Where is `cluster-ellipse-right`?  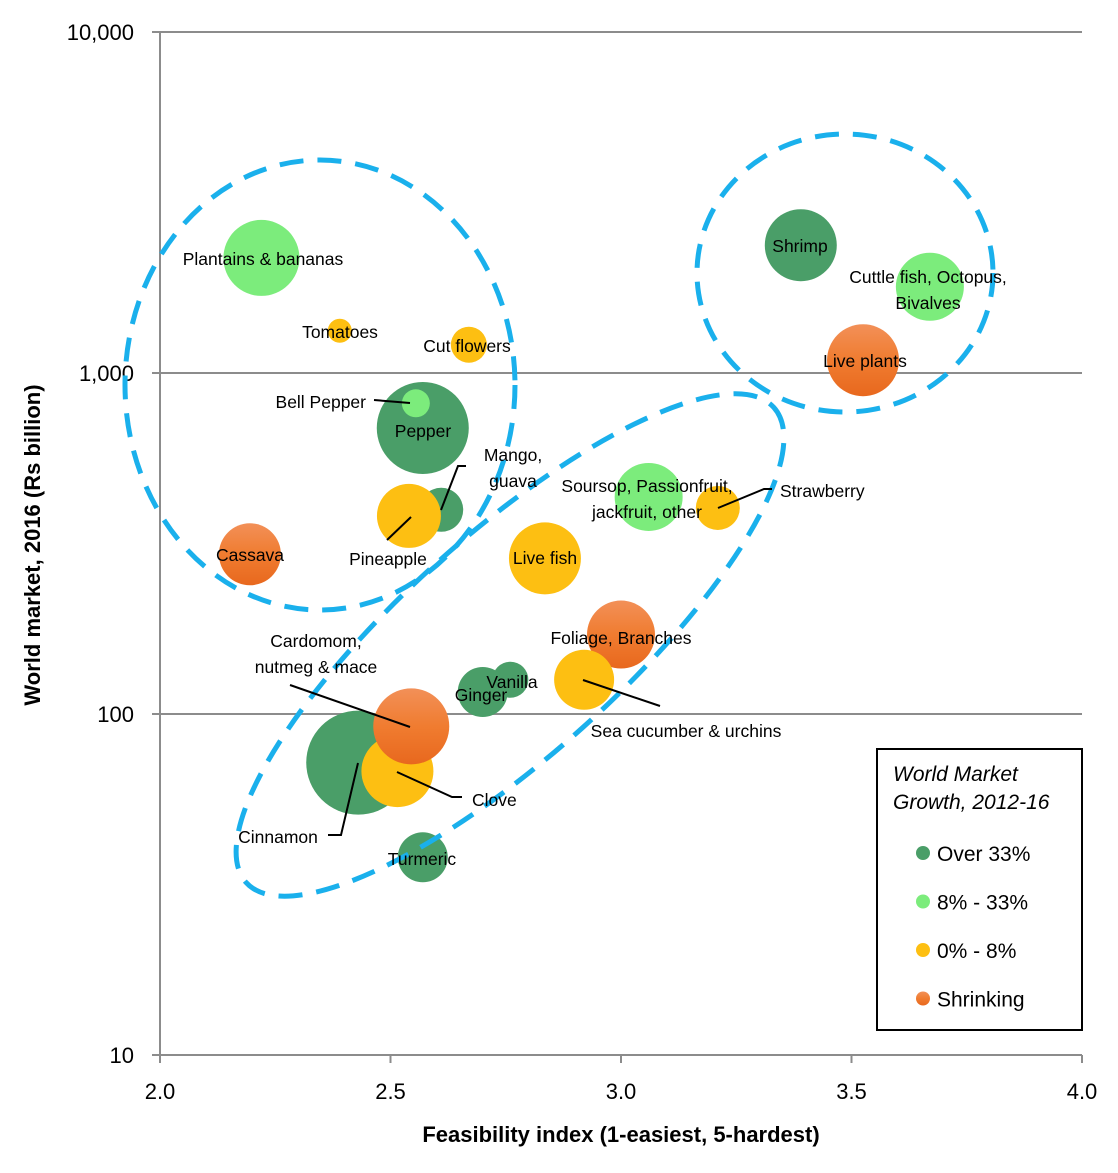
cluster-ellipse-right is located at coordinates (845, 273).